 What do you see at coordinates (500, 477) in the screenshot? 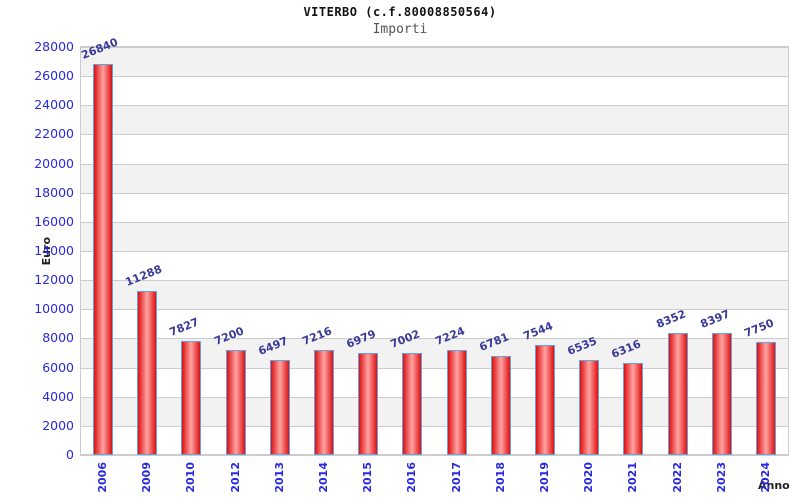
I see `x-axis-tick-label: 2018` at bounding box center [500, 477].